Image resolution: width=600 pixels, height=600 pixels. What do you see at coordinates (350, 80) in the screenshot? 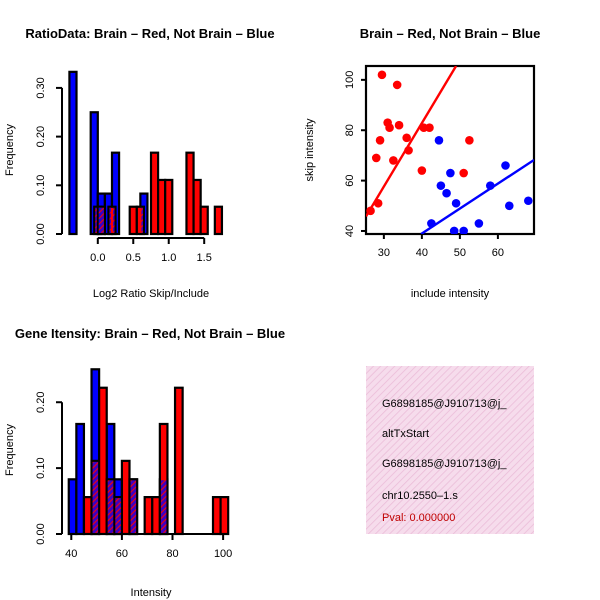
I see `scatter-ytick-label-3: 100` at bounding box center [350, 80].